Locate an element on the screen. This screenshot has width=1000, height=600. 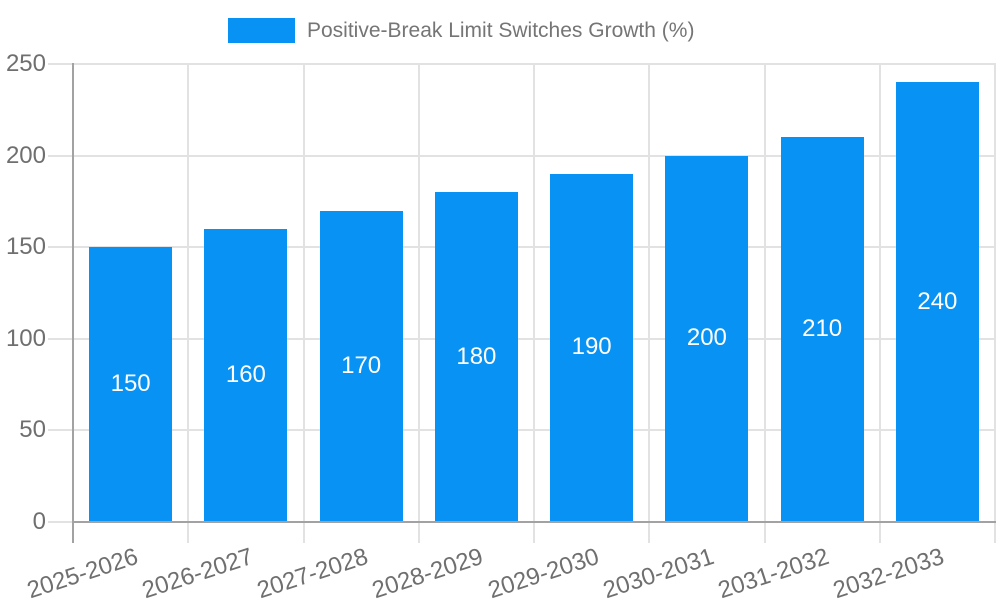
y-tick-label: 200 is located at coordinates (25, 155).